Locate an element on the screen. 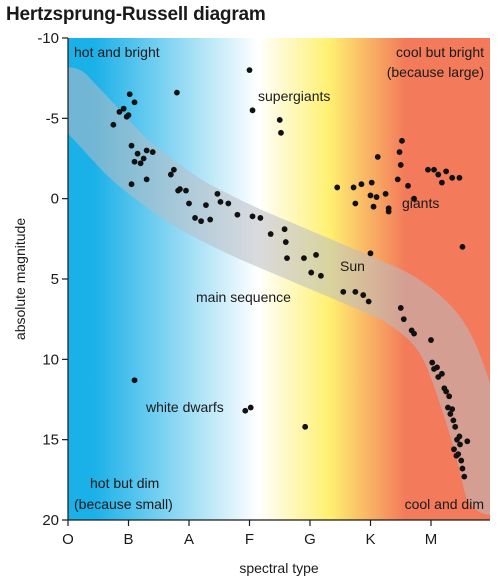 Image resolution: width=498 pixels, height=580 pixels. region-label-cool-bright-2: (because large) is located at coordinates (435, 72).